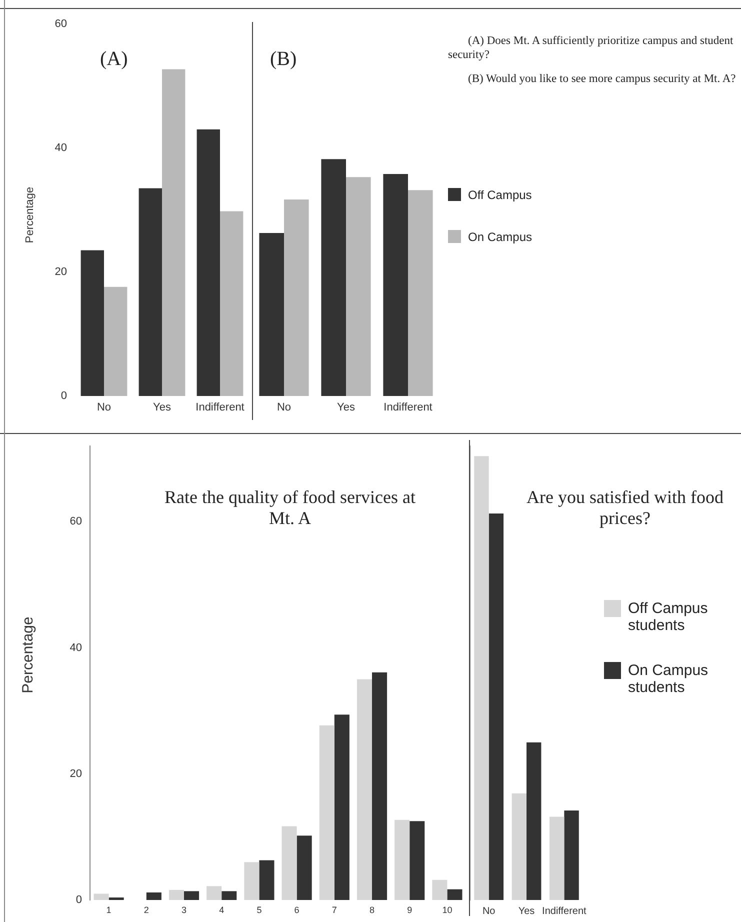 The height and width of the screenshot is (922, 741). I want to click on x-tick-label: 7, so click(334, 909).